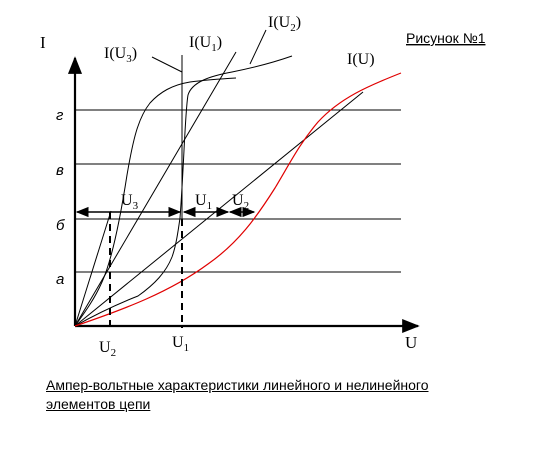 This screenshot has width=550, height=455. I want to click on figure-label: Рисунок №1, so click(446, 38).